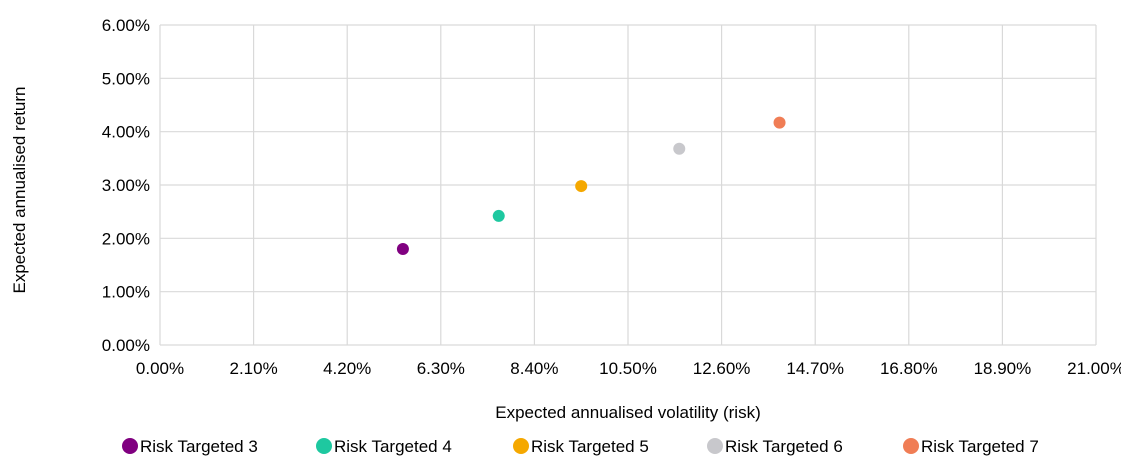 This screenshot has width=1121, height=468. I want to click on x-tick-label: 8.40%, so click(534, 368).